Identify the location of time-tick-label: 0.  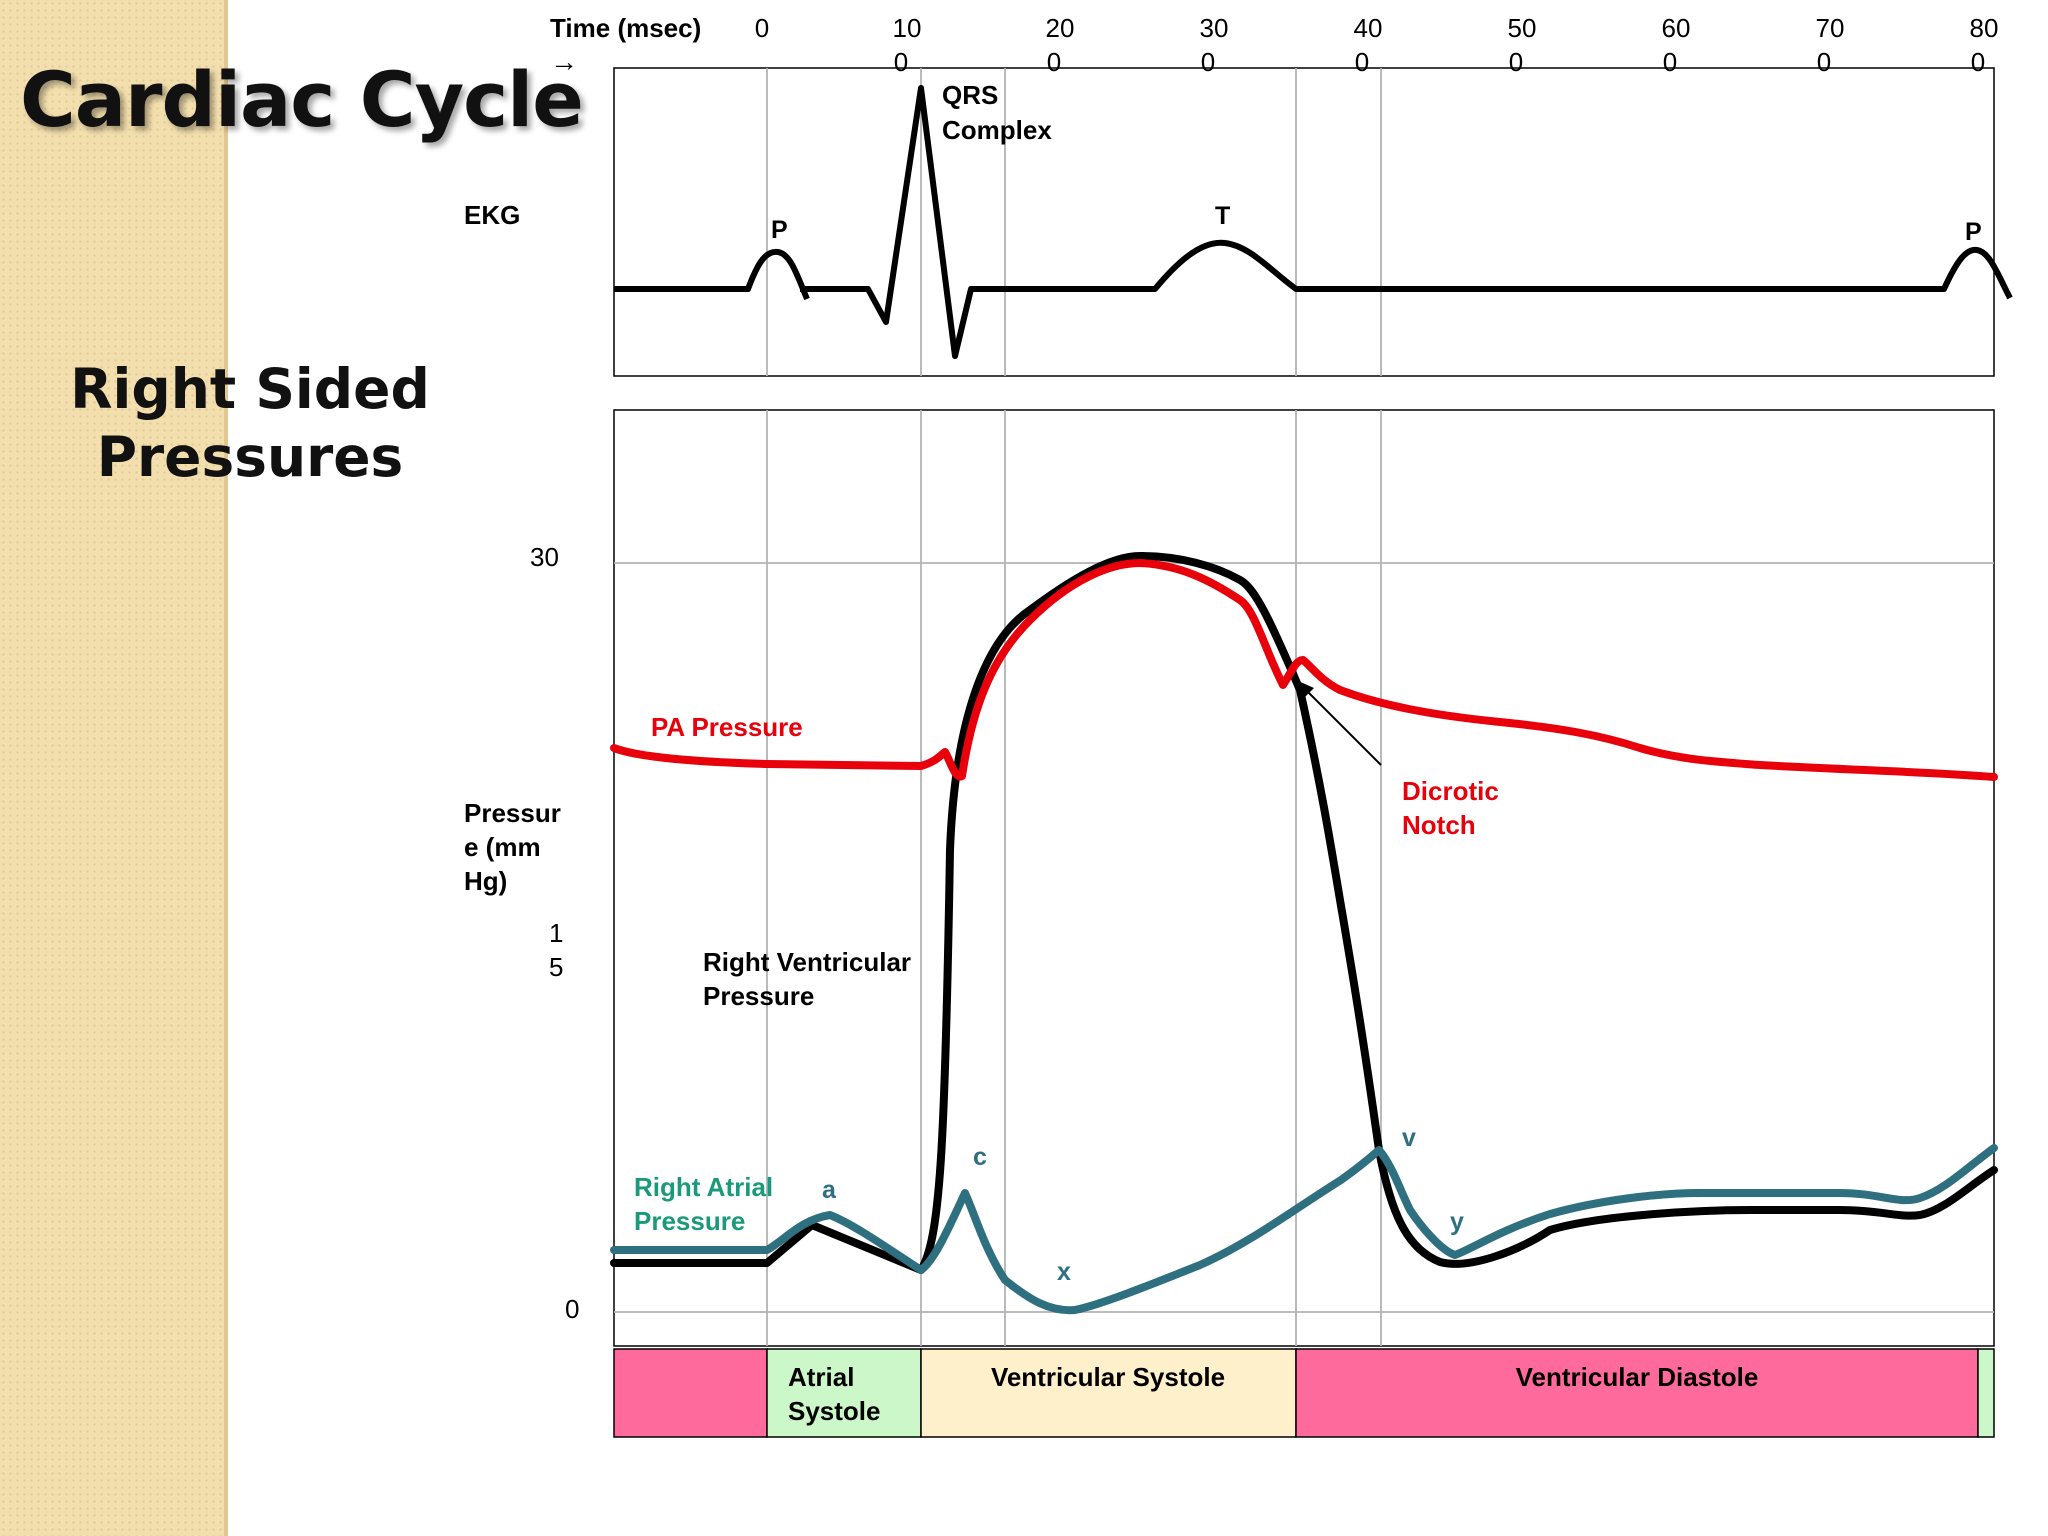
(762, 28).